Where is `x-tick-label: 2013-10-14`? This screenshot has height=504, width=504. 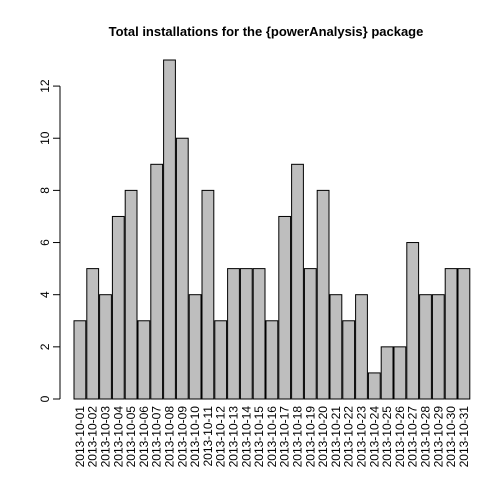
x-tick-label: 2013-10-14 is located at coordinates (246, 437).